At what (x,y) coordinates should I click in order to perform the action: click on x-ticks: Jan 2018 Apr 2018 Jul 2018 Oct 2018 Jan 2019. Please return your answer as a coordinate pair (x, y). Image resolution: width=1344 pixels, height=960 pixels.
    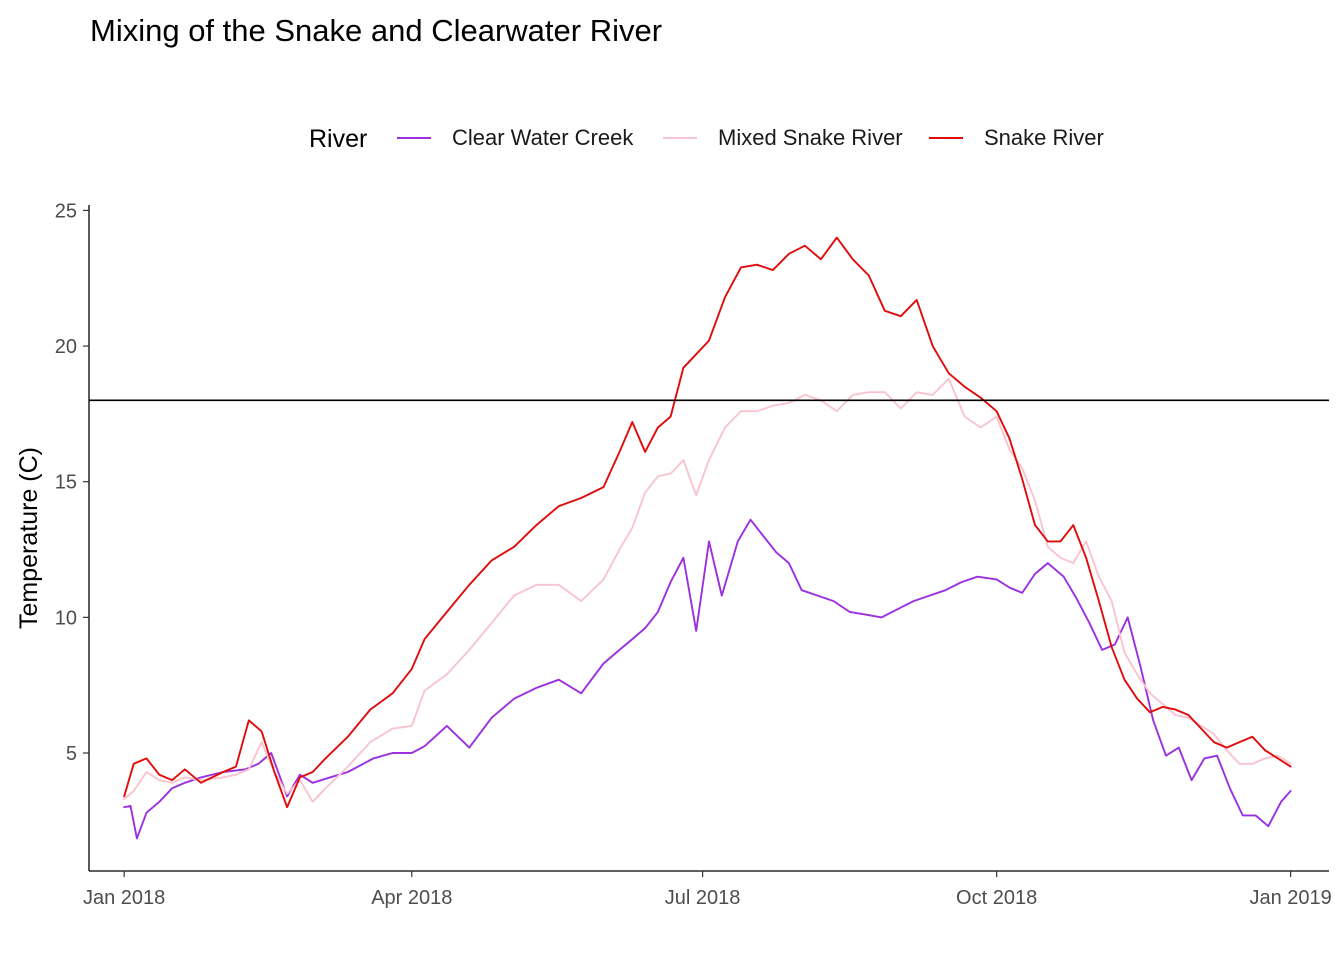
    Looking at the image, I should click on (707, 890).